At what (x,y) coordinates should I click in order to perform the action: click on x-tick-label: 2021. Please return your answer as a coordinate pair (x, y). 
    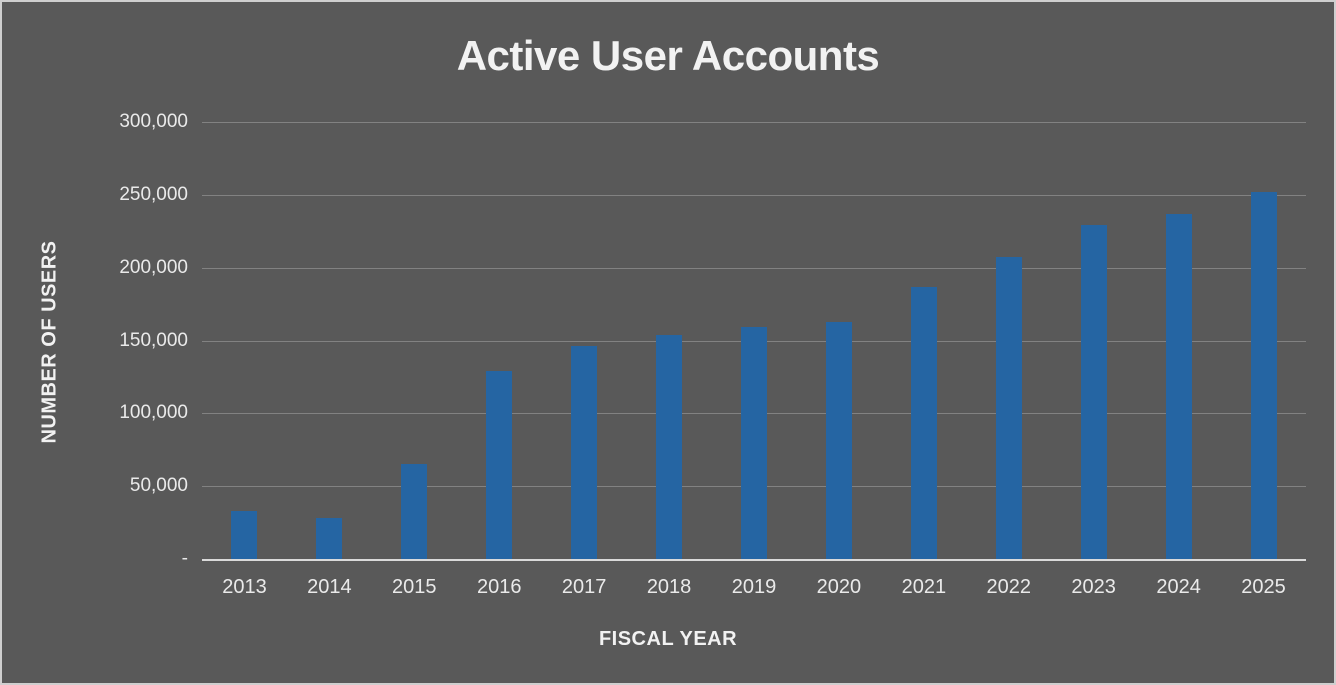
    Looking at the image, I should click on (924, 587).